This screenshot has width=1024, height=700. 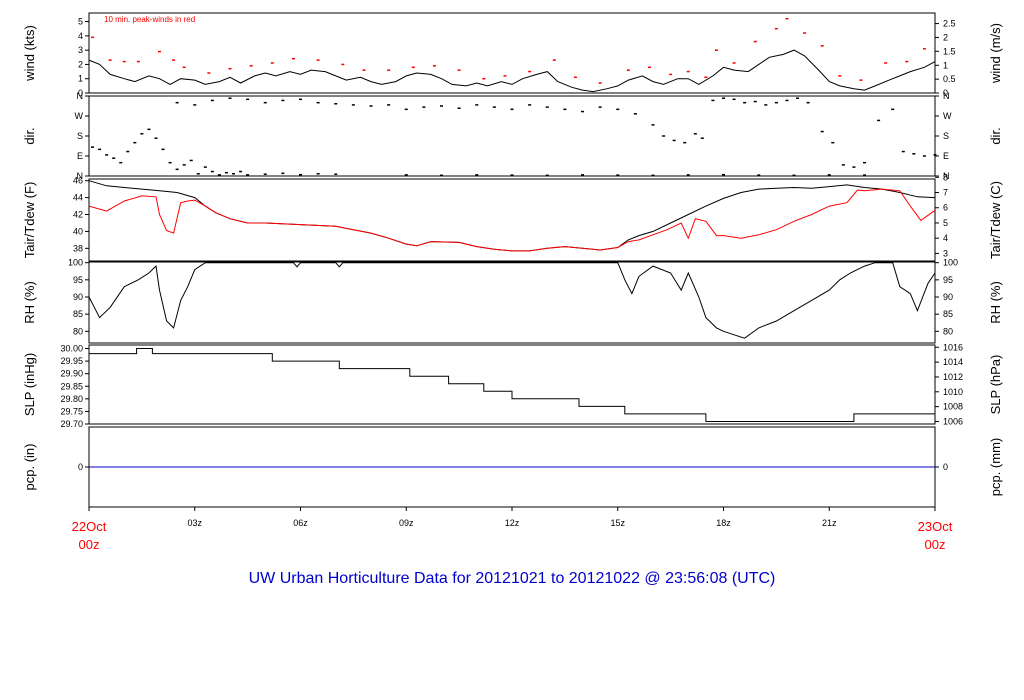 What do you see at coordinates (949, 51) in the screenshot?
I see `wind-right-tick-label: 1.5` at bounding box center [949, 51].